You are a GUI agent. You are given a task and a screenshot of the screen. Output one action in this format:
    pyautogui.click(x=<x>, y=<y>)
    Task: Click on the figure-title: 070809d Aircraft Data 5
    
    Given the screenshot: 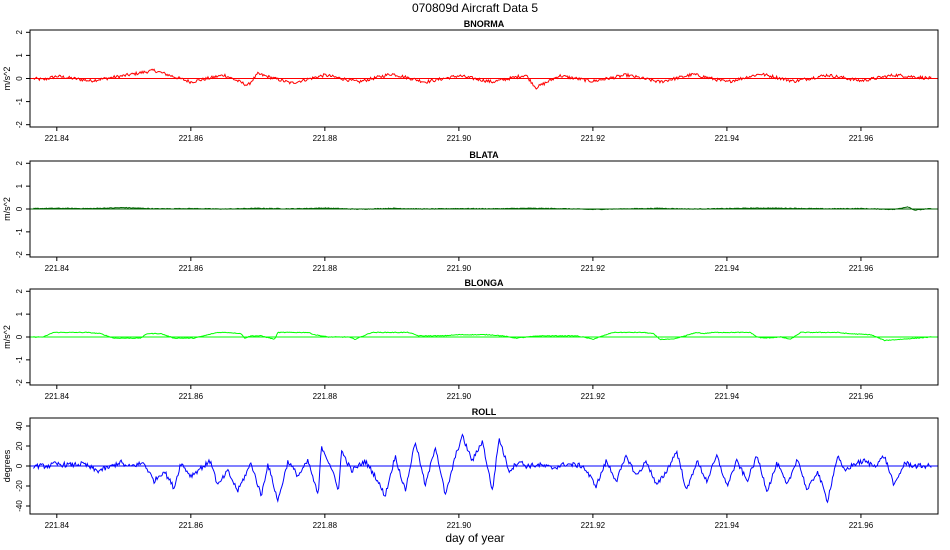 What is the action you would take?
    pyautogui.click(x=475, y=8)
    